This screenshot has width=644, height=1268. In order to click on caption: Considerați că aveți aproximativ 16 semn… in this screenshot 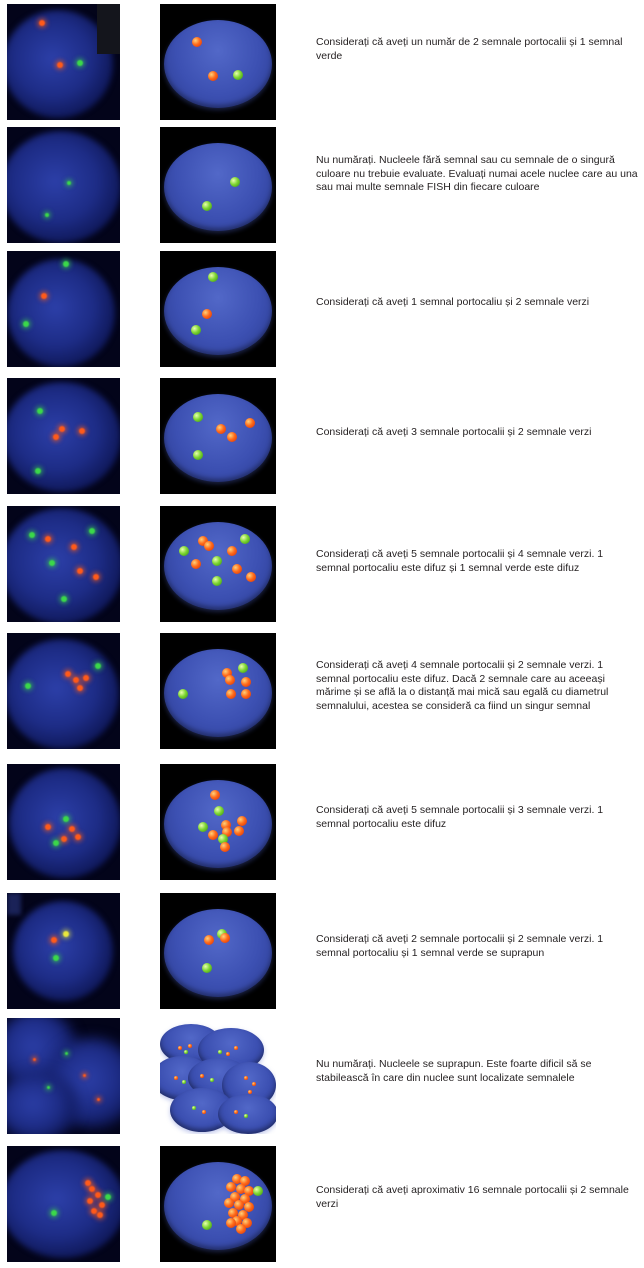, I will do `click(472, 1197)`.